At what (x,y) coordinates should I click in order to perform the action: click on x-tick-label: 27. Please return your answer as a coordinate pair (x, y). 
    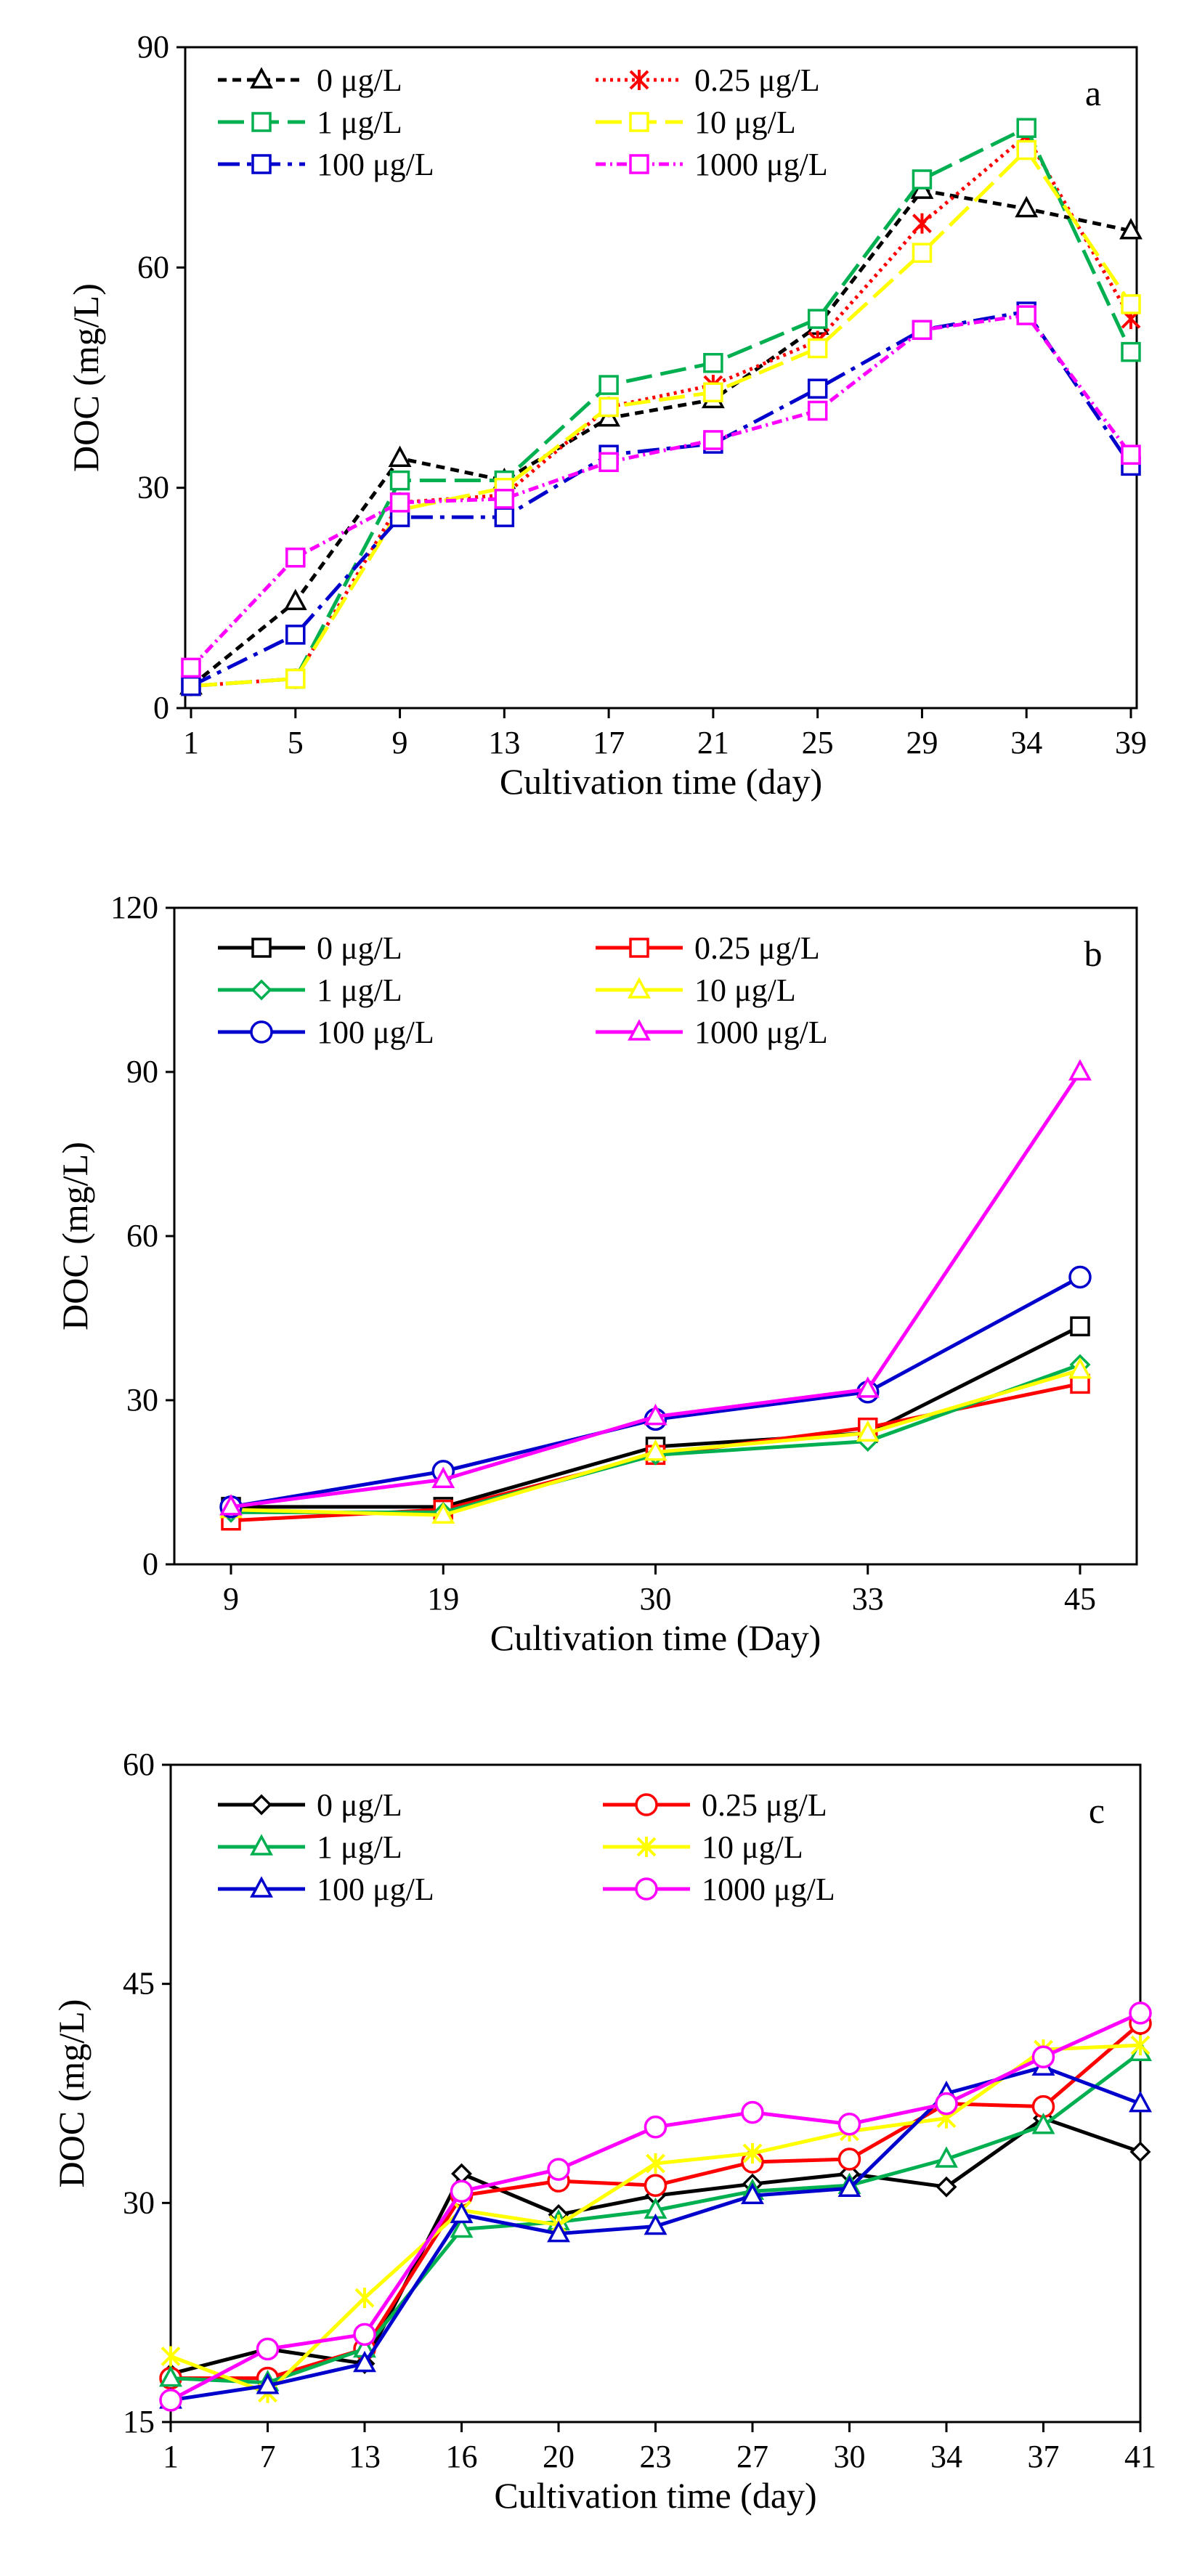
    Looking at the image, I should click on (752, 2456).